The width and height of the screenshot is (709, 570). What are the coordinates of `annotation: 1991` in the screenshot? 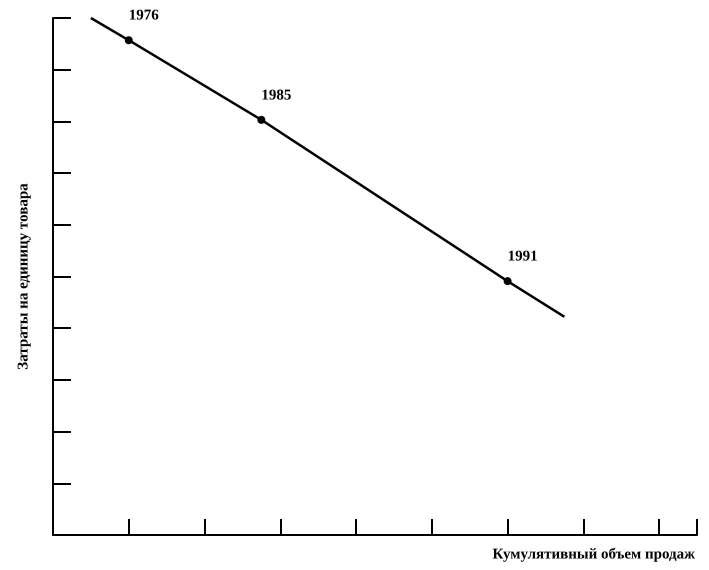 It's located at (523, 256).